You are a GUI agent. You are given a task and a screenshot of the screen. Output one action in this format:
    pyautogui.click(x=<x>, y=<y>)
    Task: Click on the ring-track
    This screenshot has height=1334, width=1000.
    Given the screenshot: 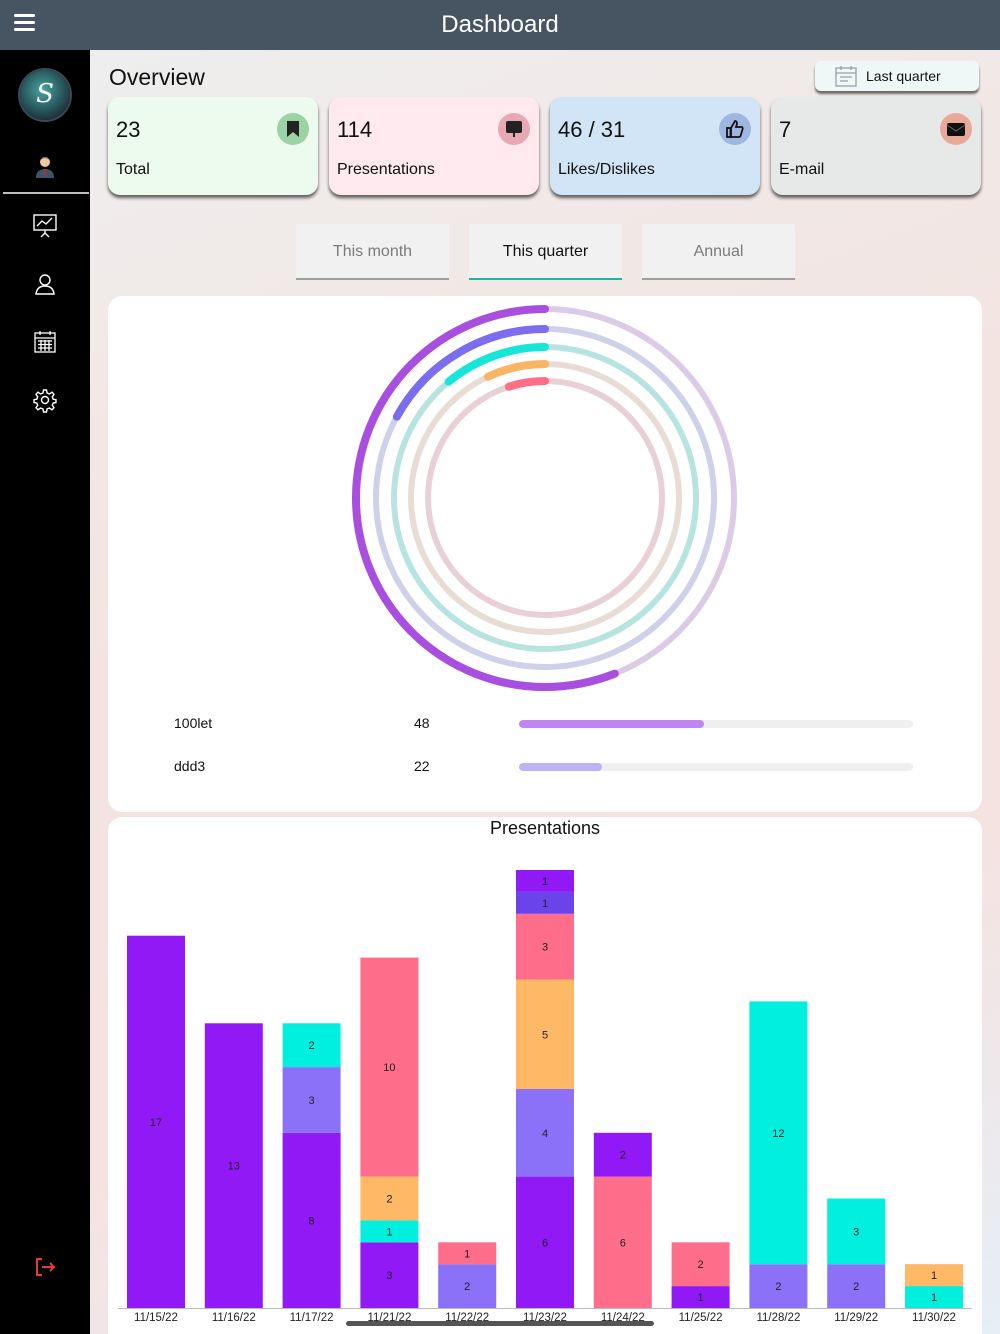 What is the action you would take?
    pyautogui.click(x=545, y=498)
    